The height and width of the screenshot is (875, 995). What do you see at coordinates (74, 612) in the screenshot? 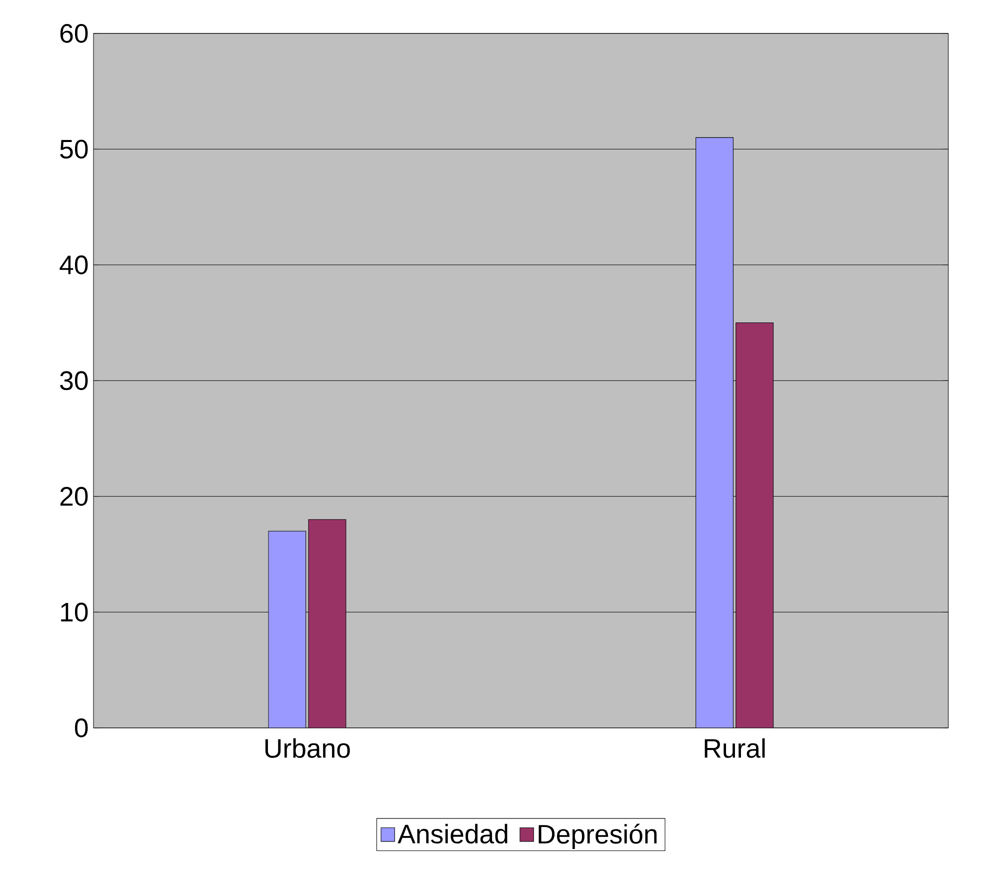
I see `y-tick-label: 10` at bounding box center [74, 612].